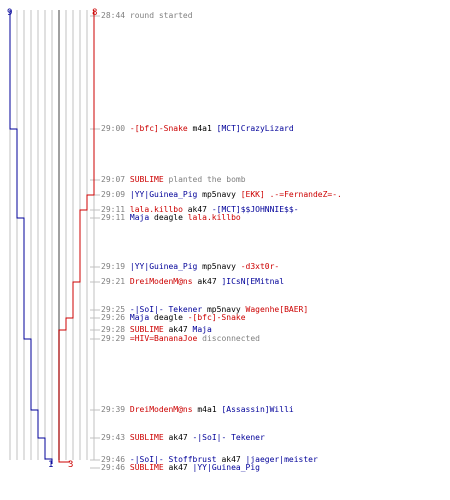 The height and width of the screenshot is (500, 450). Describe the element at coordinates (113, 338) in the screenshot. I see `event-time: 29:29` at that location.